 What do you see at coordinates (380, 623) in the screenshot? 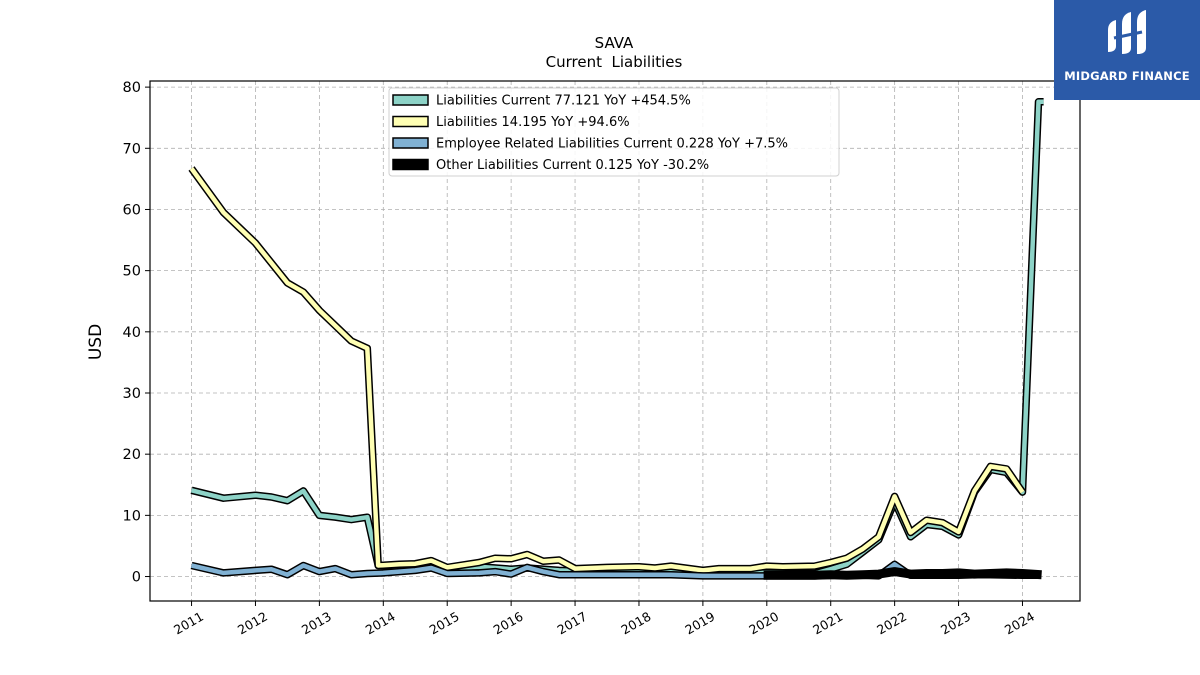
I see `x-tick-label: 2014` at bounding box center [380, 623].